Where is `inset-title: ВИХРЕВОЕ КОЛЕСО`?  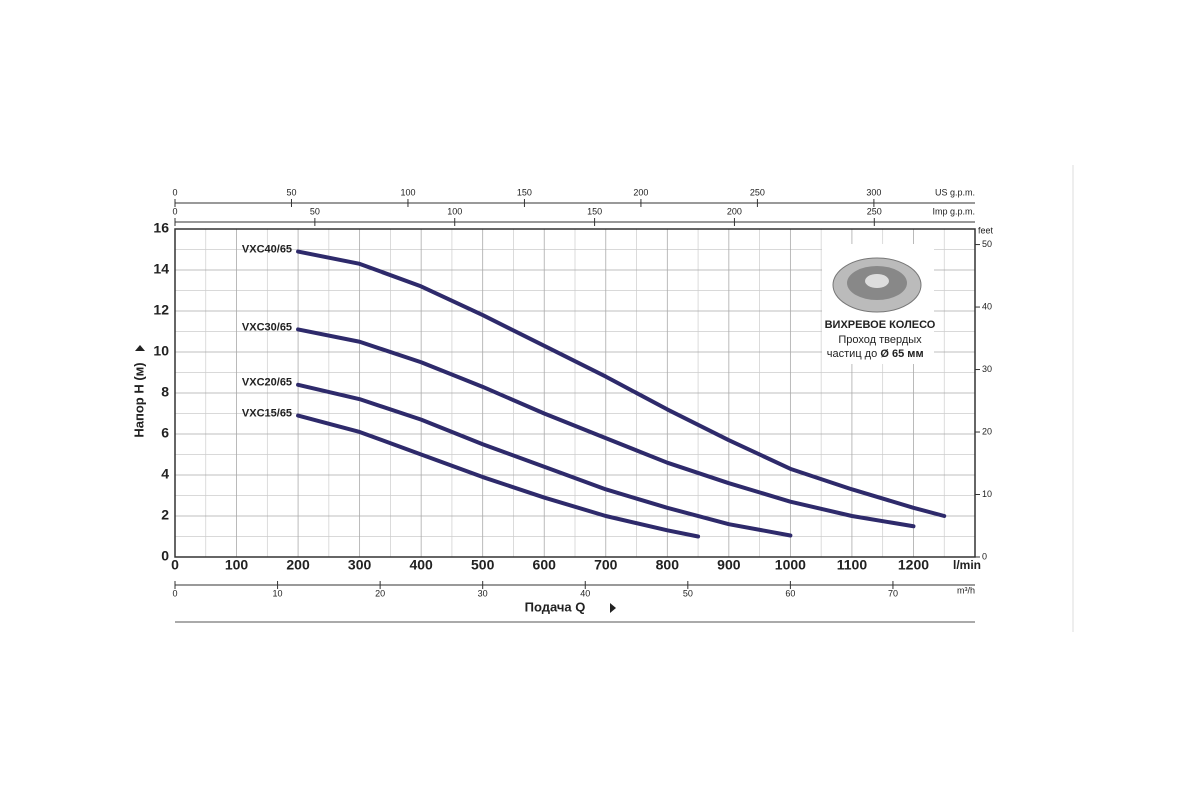 inset-title: ВИХРЕВОЕ КОЛЕСО is located at coordinates (880, 325).